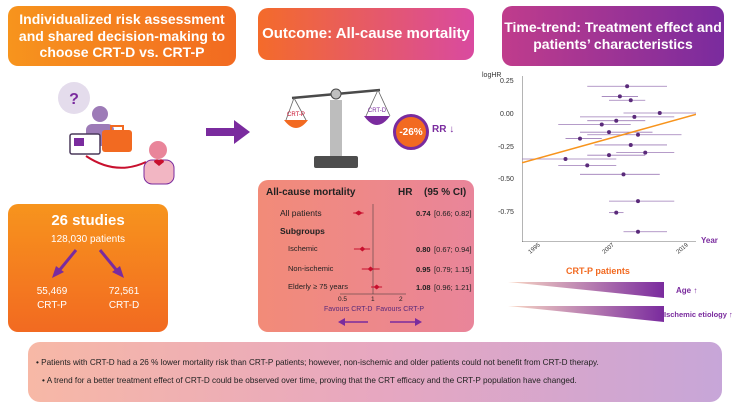  What do you see at coordinates (453, 249) in the screenshot?
I see `ci-value-ischemic: [0.67; 0.94]` at bounding box center [453, 249].